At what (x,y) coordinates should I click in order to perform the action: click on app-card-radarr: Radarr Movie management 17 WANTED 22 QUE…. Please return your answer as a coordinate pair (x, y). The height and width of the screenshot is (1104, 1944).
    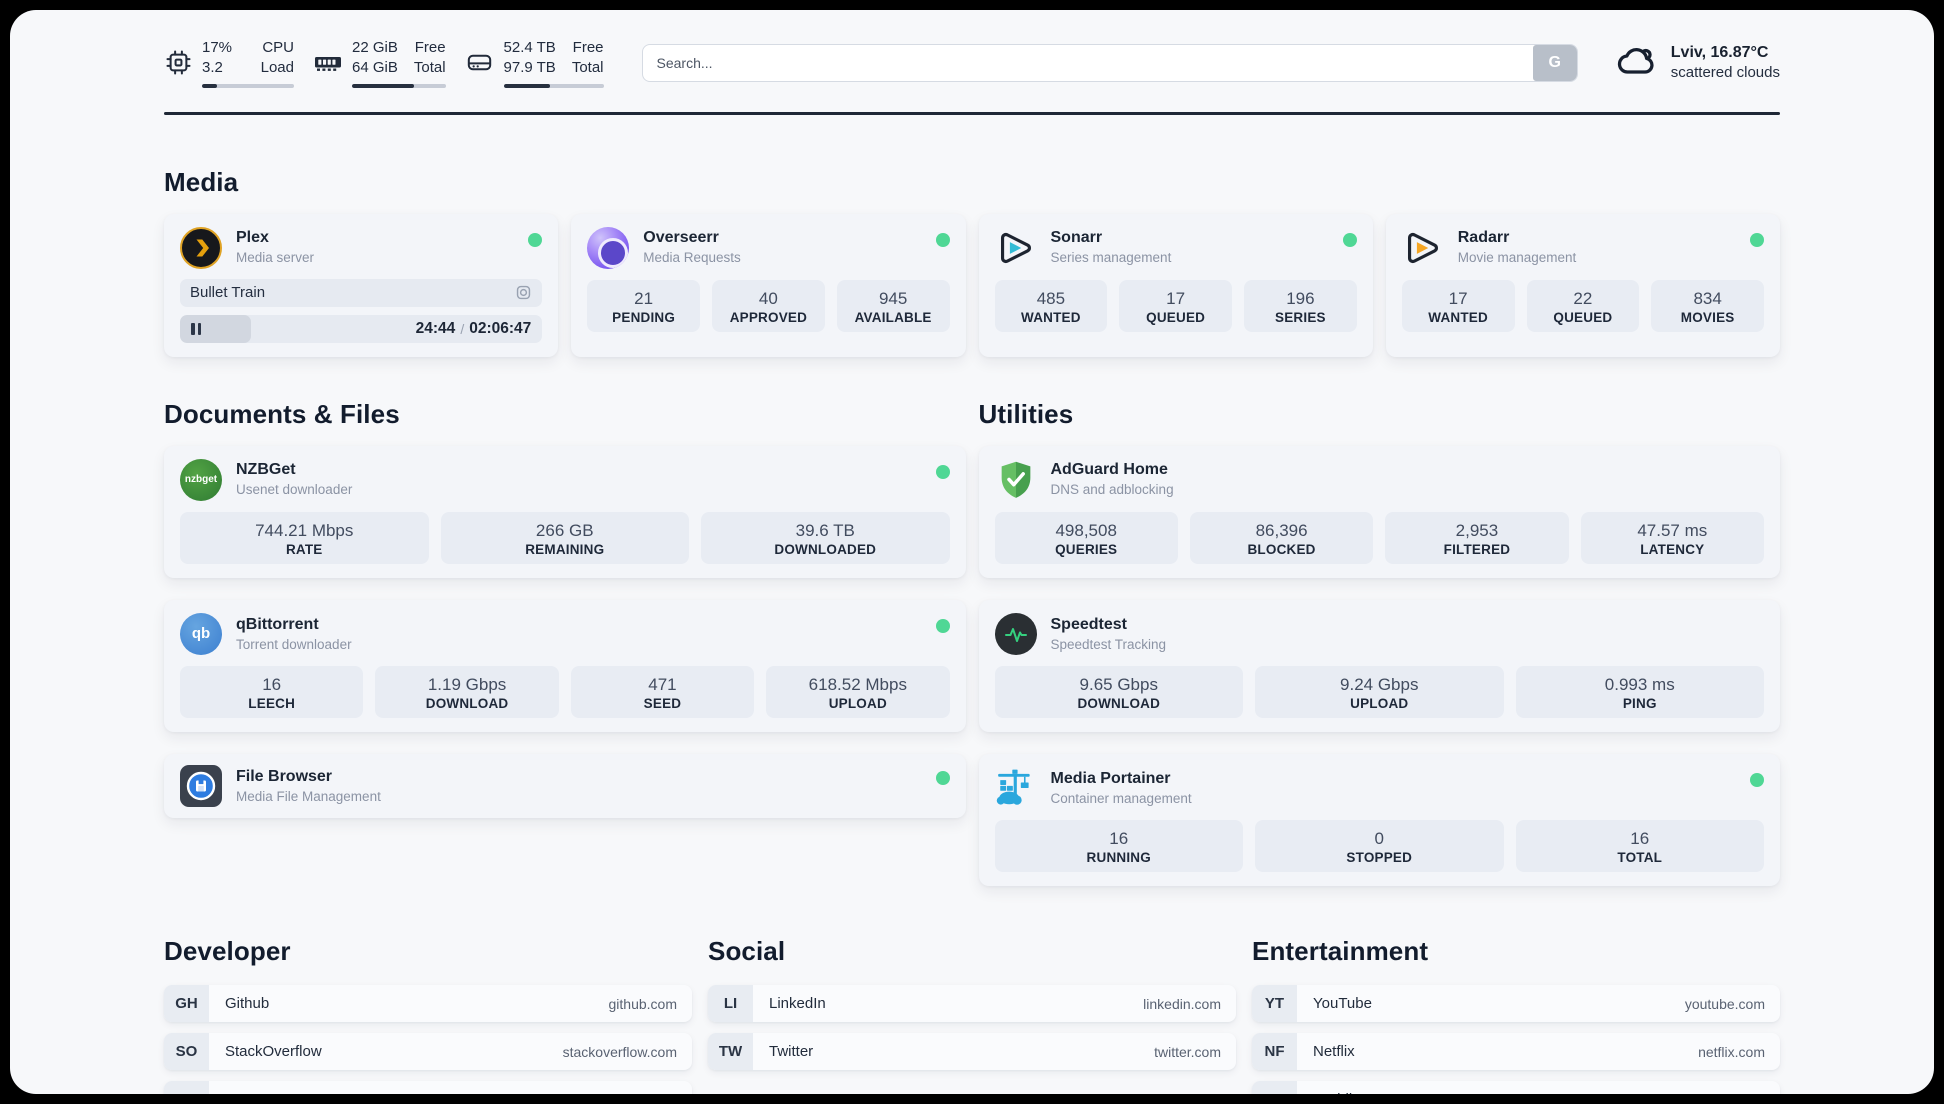
    Looking at the image, I should click on (1582, 285).